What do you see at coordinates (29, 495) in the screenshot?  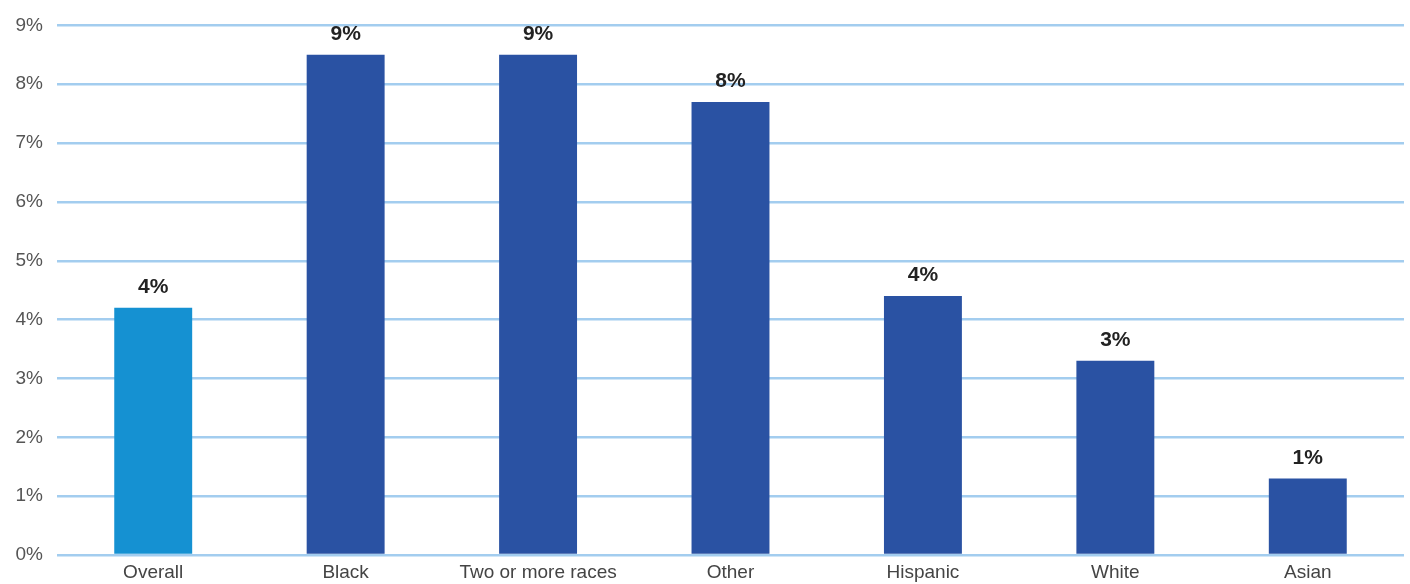 I see `y-tick-label: 1%` at bounding box center [29, 495].